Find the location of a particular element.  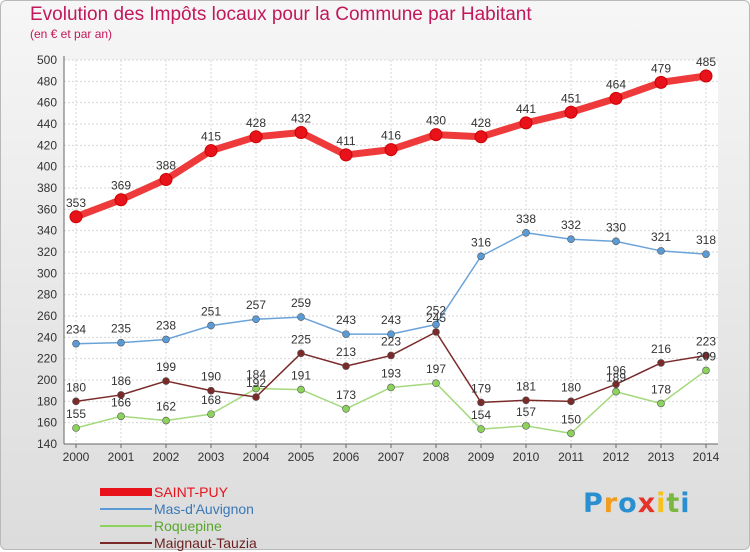

data-label: 235 is located at coordinates (121, 329).